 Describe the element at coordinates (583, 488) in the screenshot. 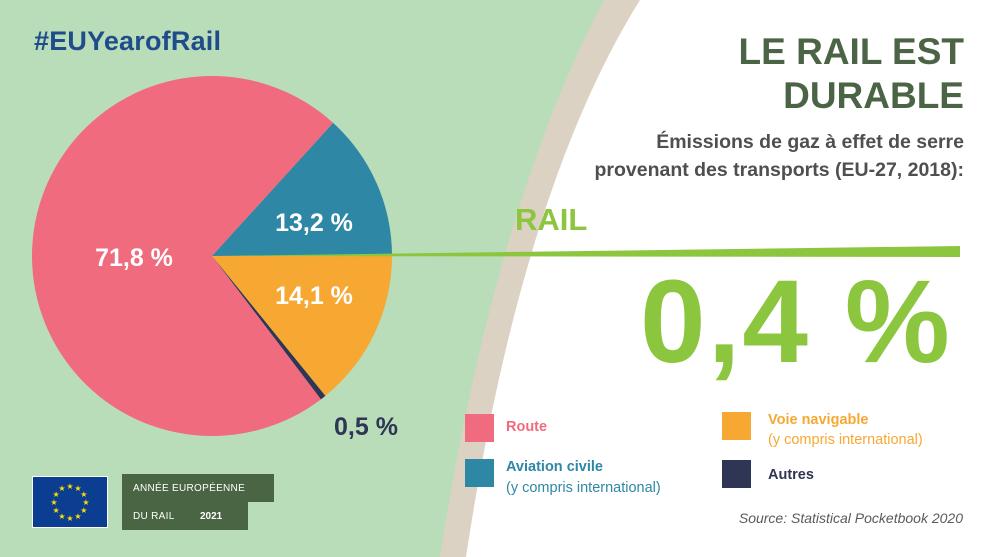

I see `legend-sub-aviation: (y compris international)` at that location.